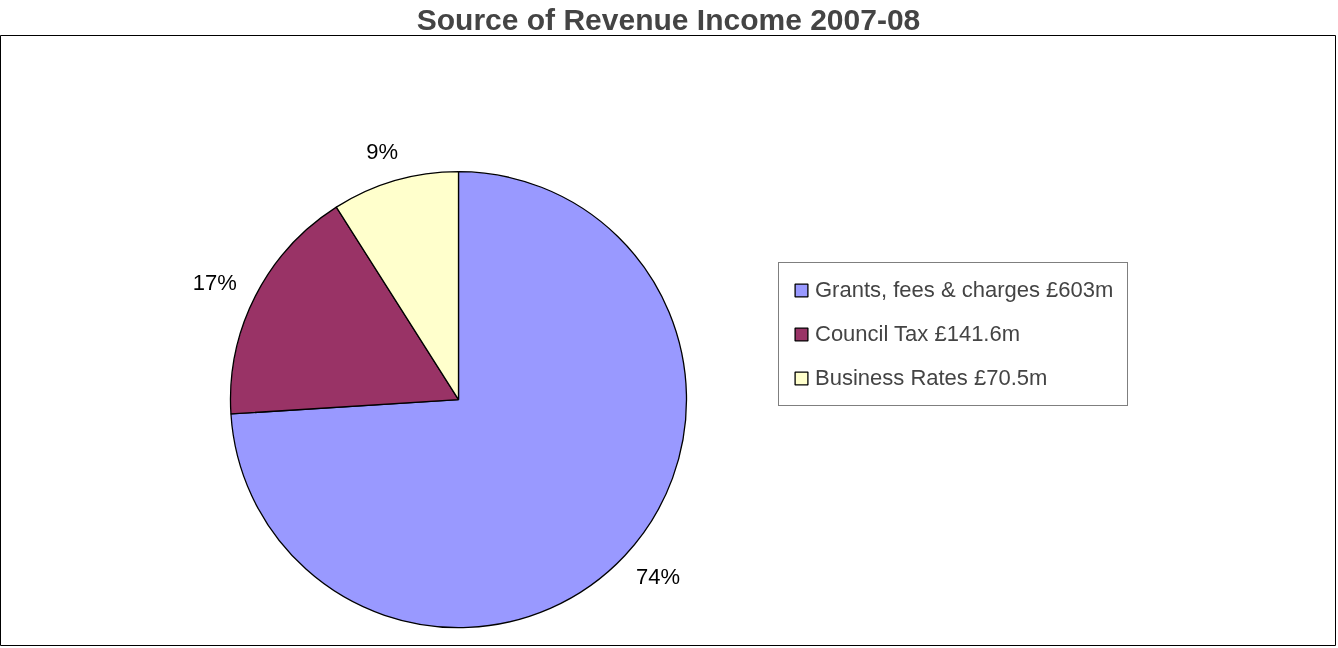  What do you see at coordinates (931, 378) in the screenshot?
I see `legend-label: Business Rates £70.5m` at bounding box center [931, 378].